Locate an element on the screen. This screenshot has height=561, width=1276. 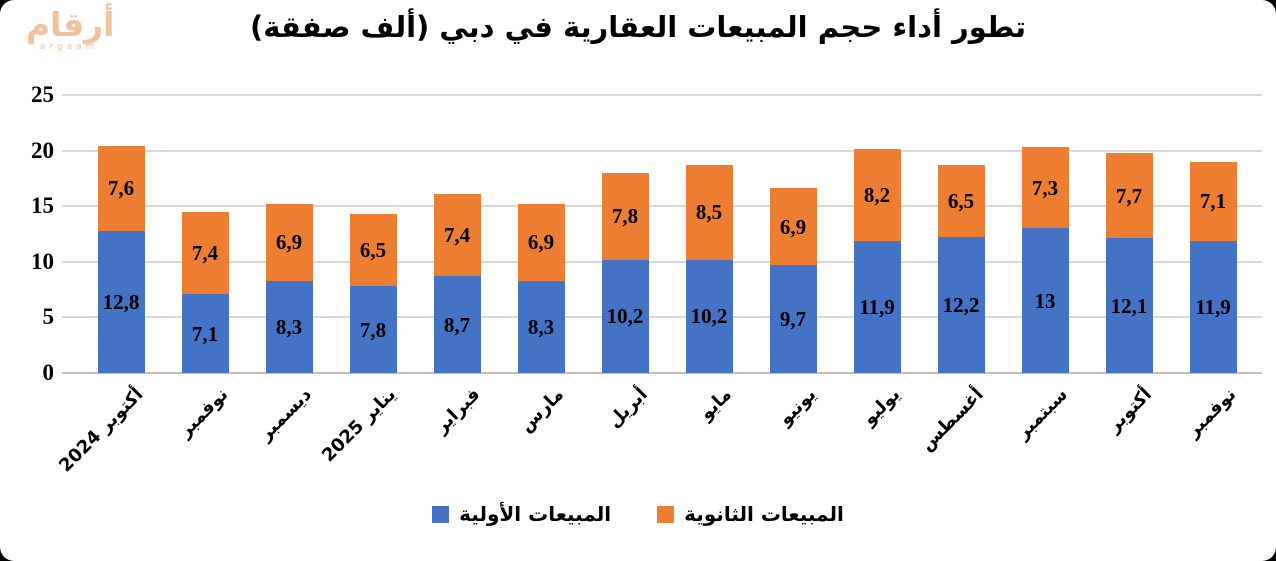
x-axis-label-11: سبتمبر is located at coordinates (1042, 414).